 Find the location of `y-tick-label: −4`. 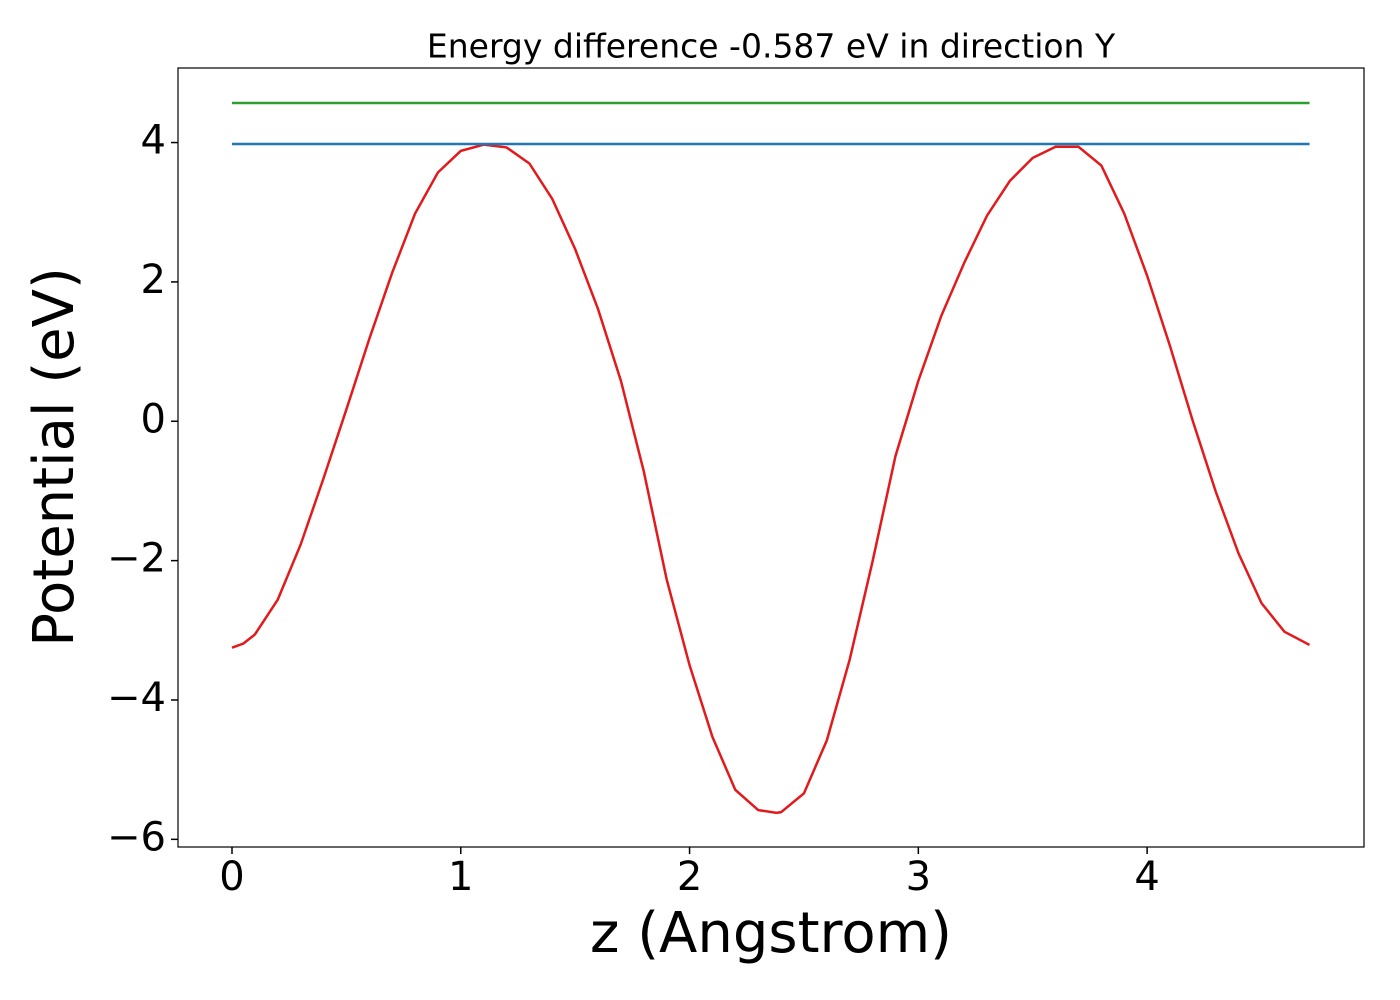

y-tick-label: −4 is located at coordinates (136, 698).